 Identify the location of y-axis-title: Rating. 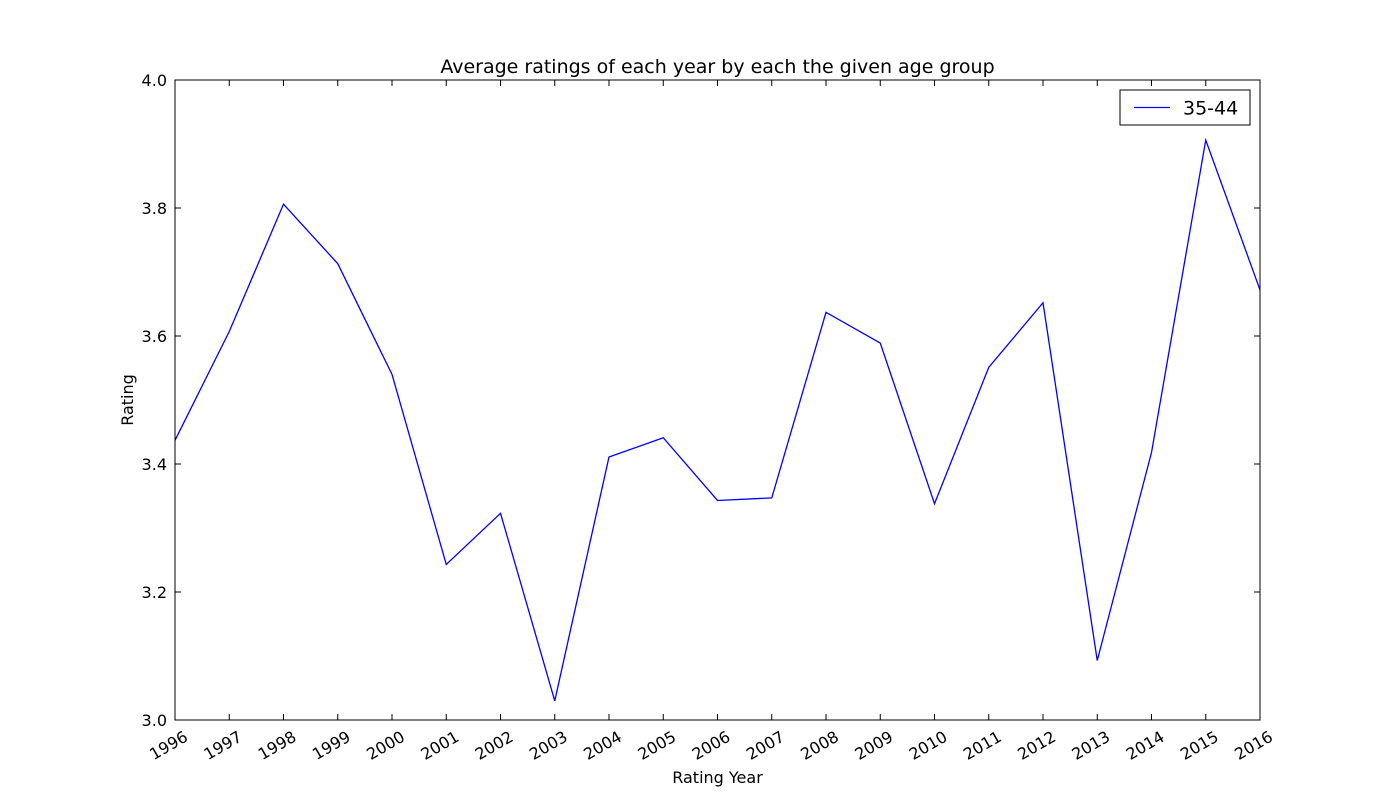
(127, 400).